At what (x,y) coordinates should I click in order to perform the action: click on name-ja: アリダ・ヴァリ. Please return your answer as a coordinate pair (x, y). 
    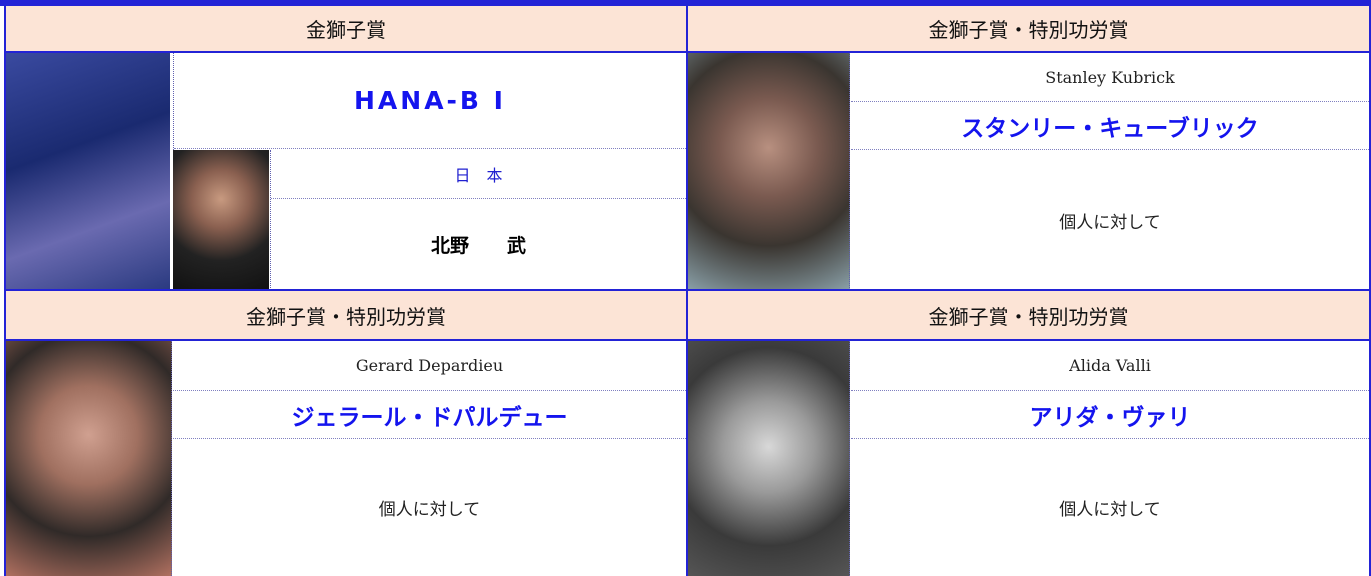
    Looking at the image, I should click on (1110, 415).